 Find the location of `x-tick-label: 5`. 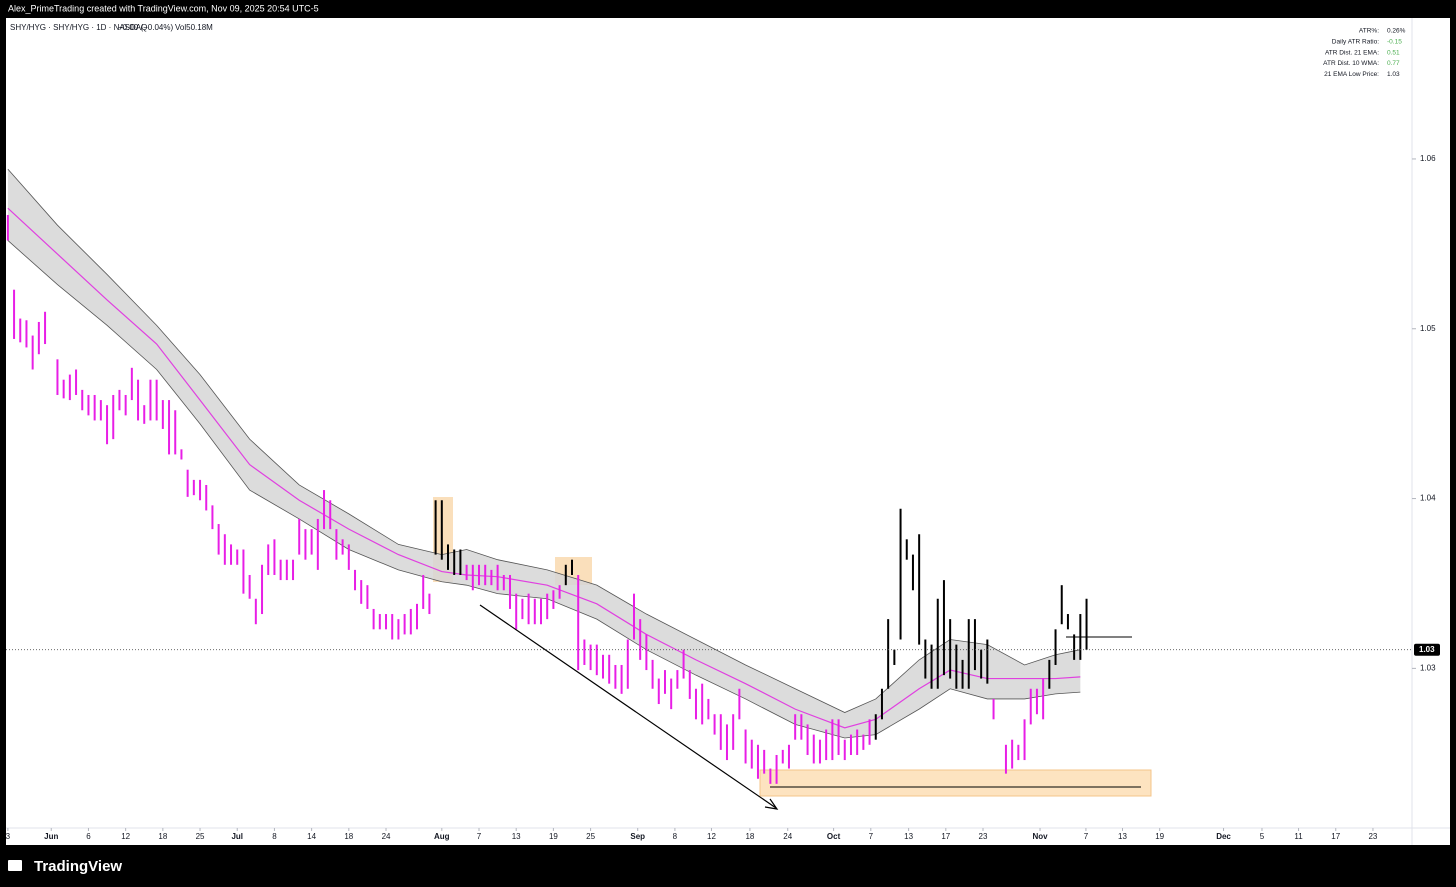

x-tick-label: 5 is located at coordinates (1262, 836).